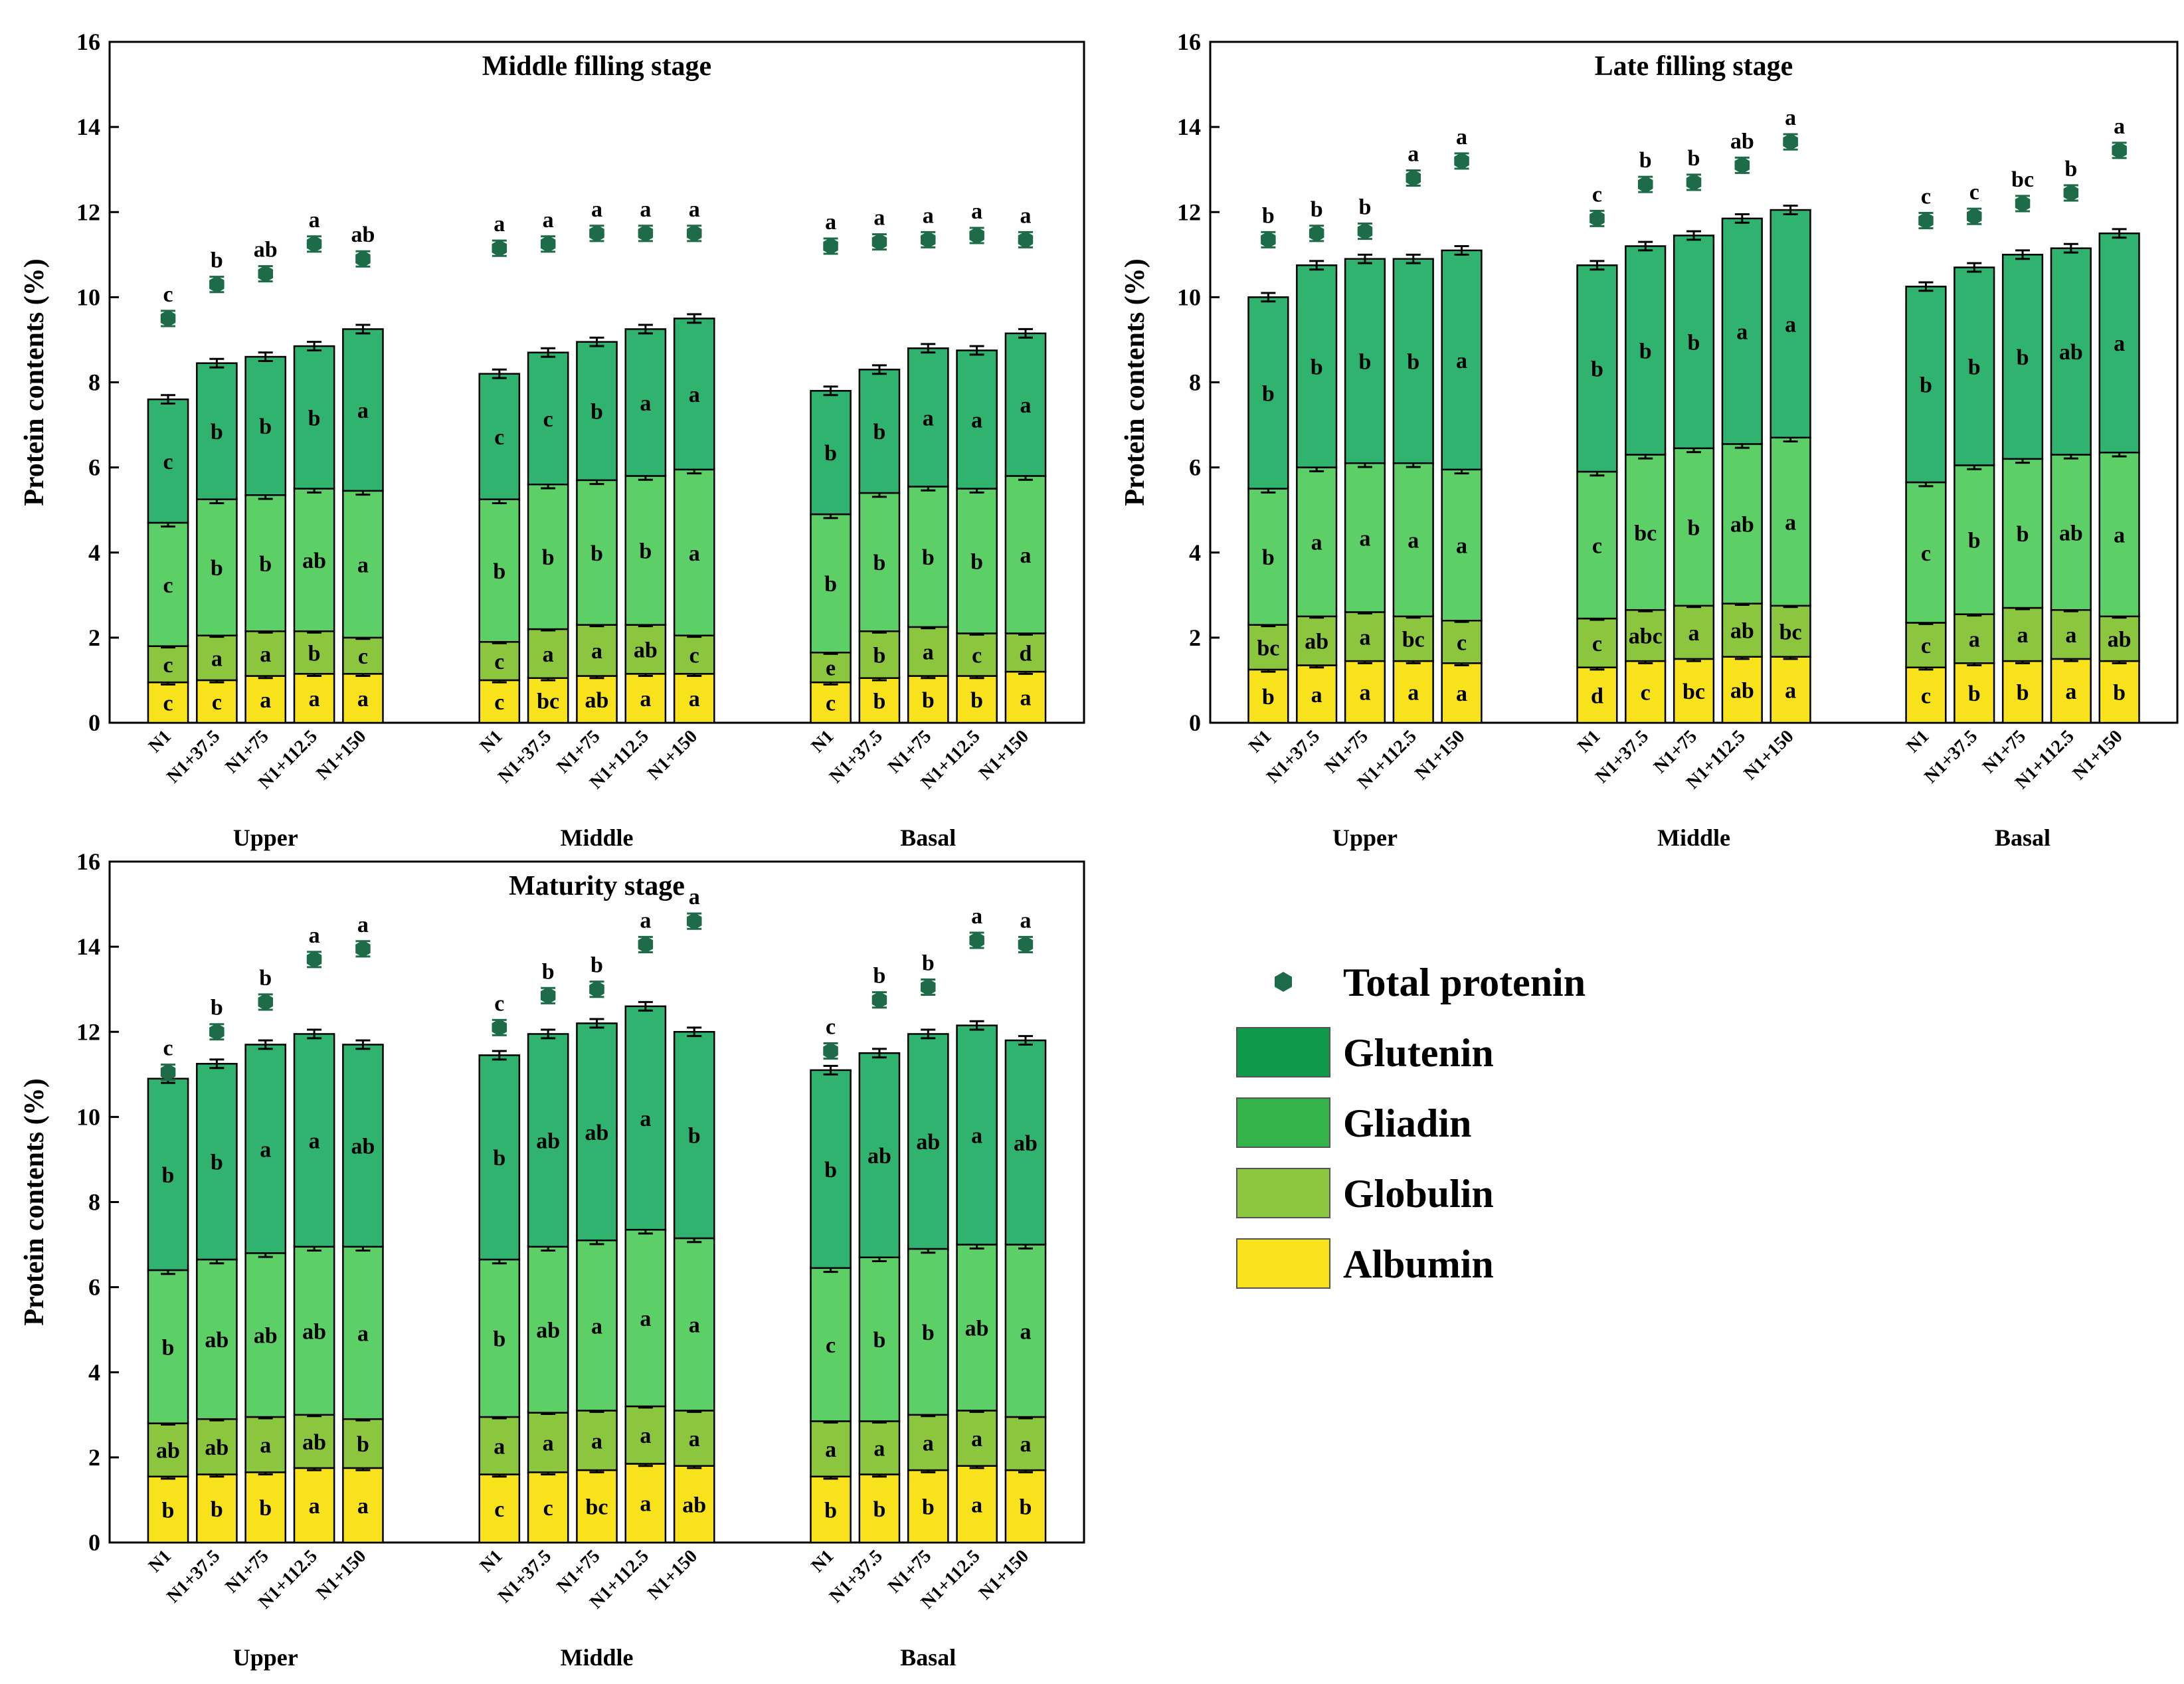  What do you see at coordinates (2022, 838) in the screenshot?
I see `group-label: Basal` at bounding box center [2022, 838].